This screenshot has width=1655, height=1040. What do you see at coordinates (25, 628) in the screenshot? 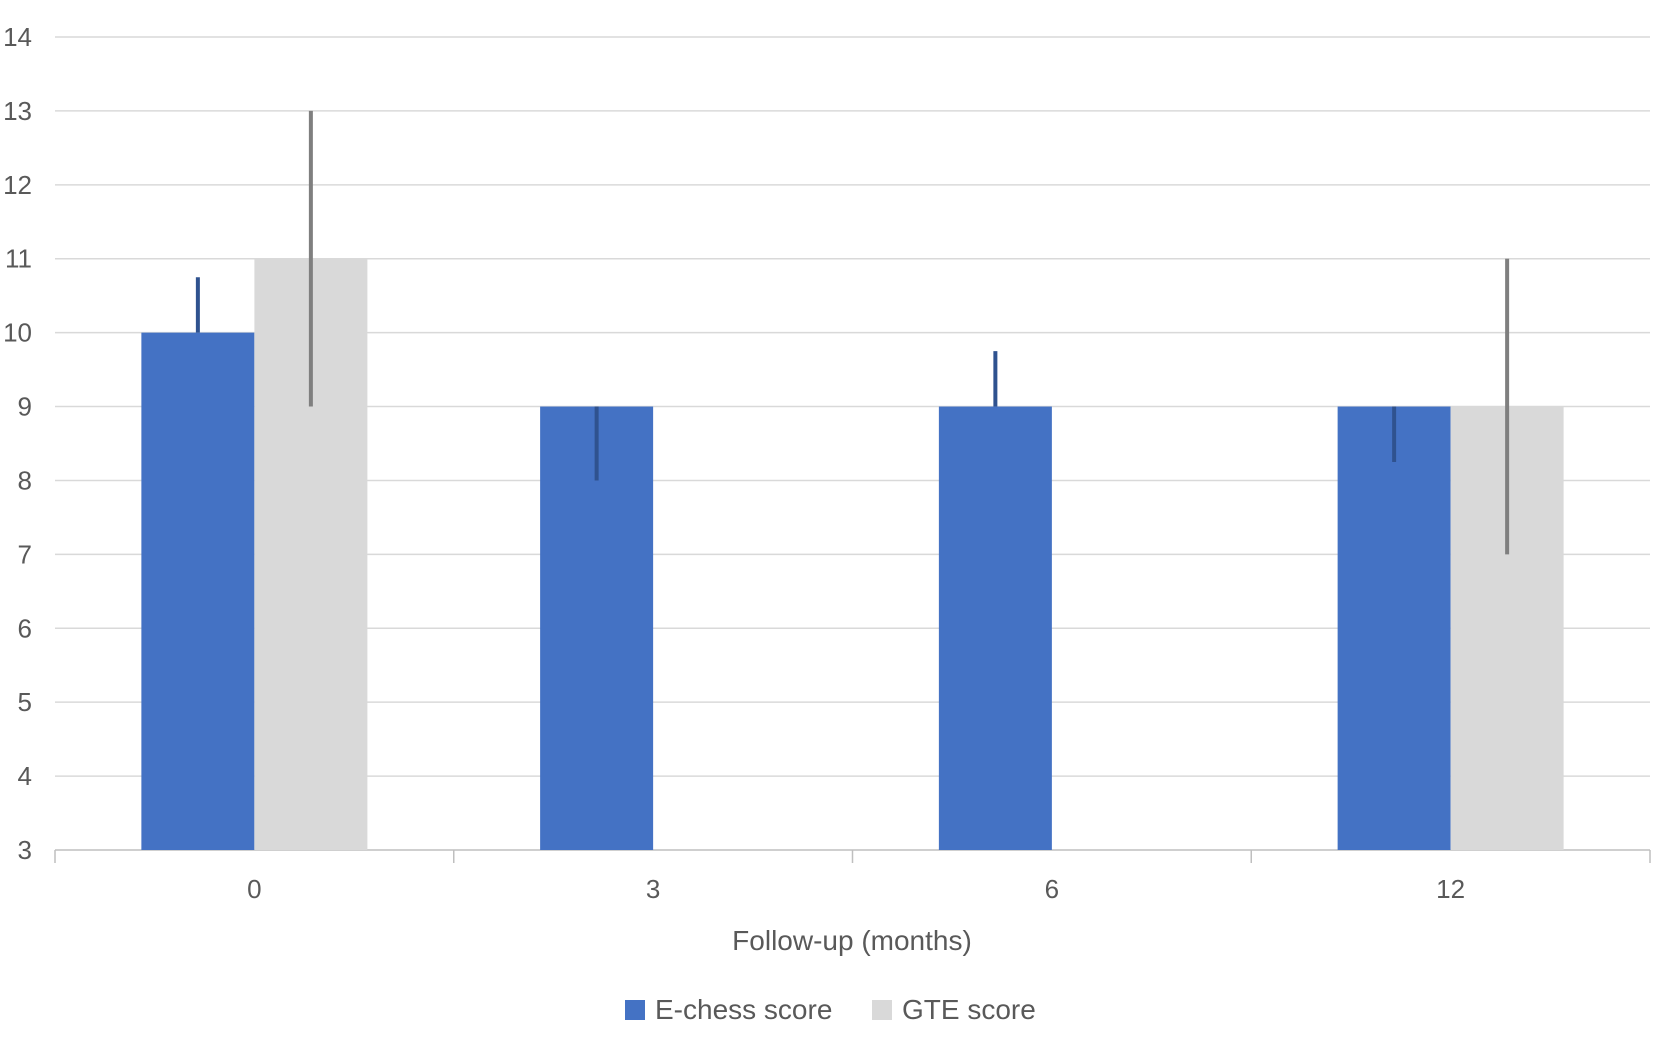
I see `y-tick-label: 6` at bounding box center [25, 628].